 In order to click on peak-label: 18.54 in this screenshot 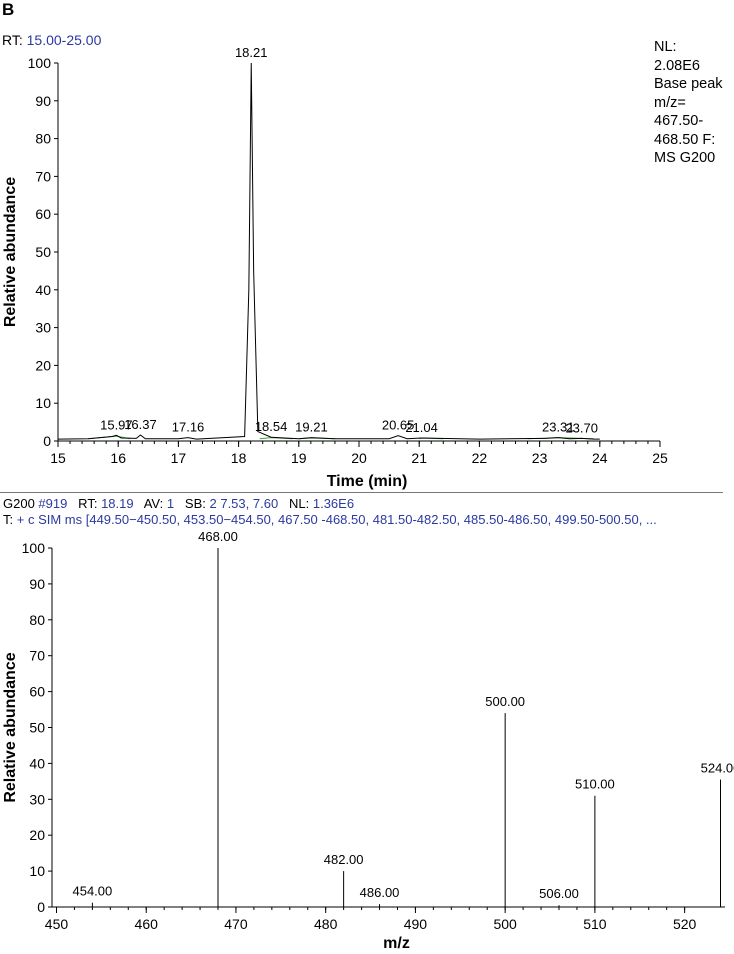, I will do `click(271, 426)`.